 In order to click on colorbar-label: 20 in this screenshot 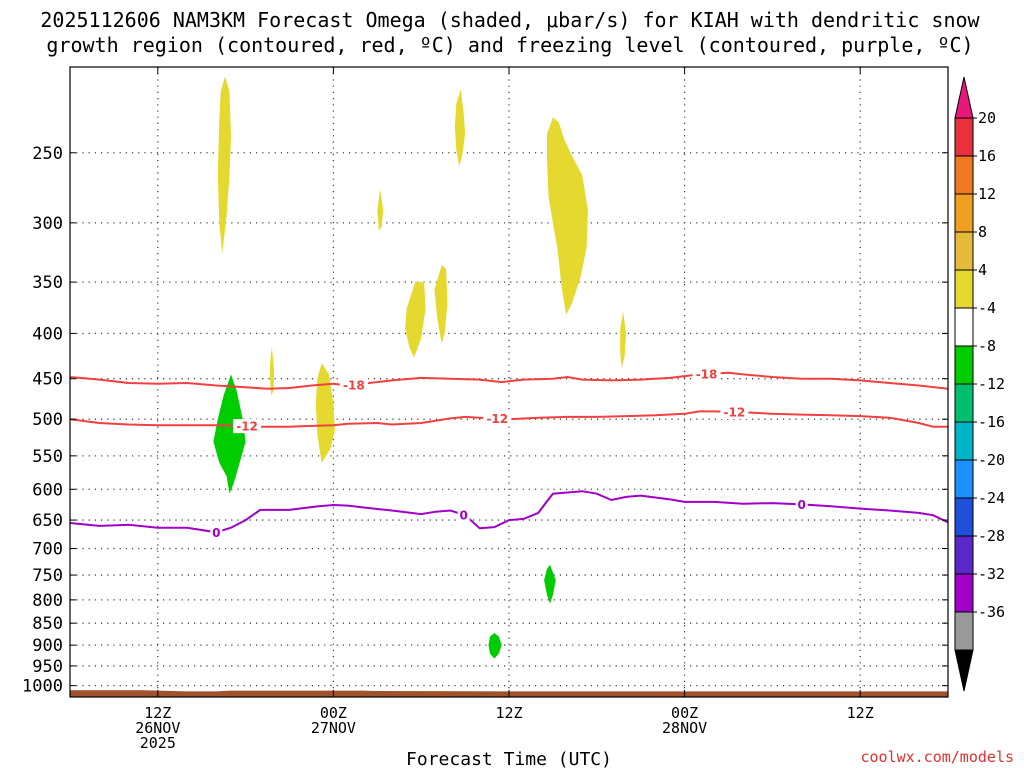, I will do `click(987, 118)`.